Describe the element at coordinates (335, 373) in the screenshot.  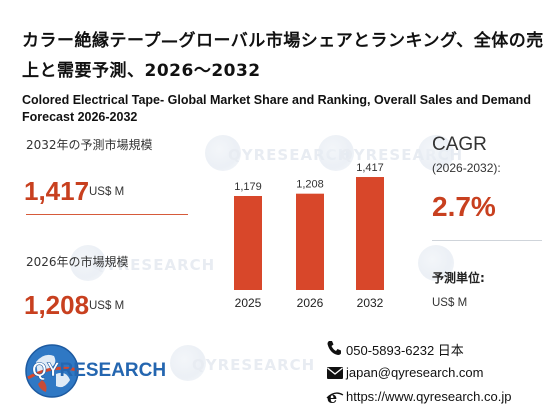
I see `email-icon` at that location.